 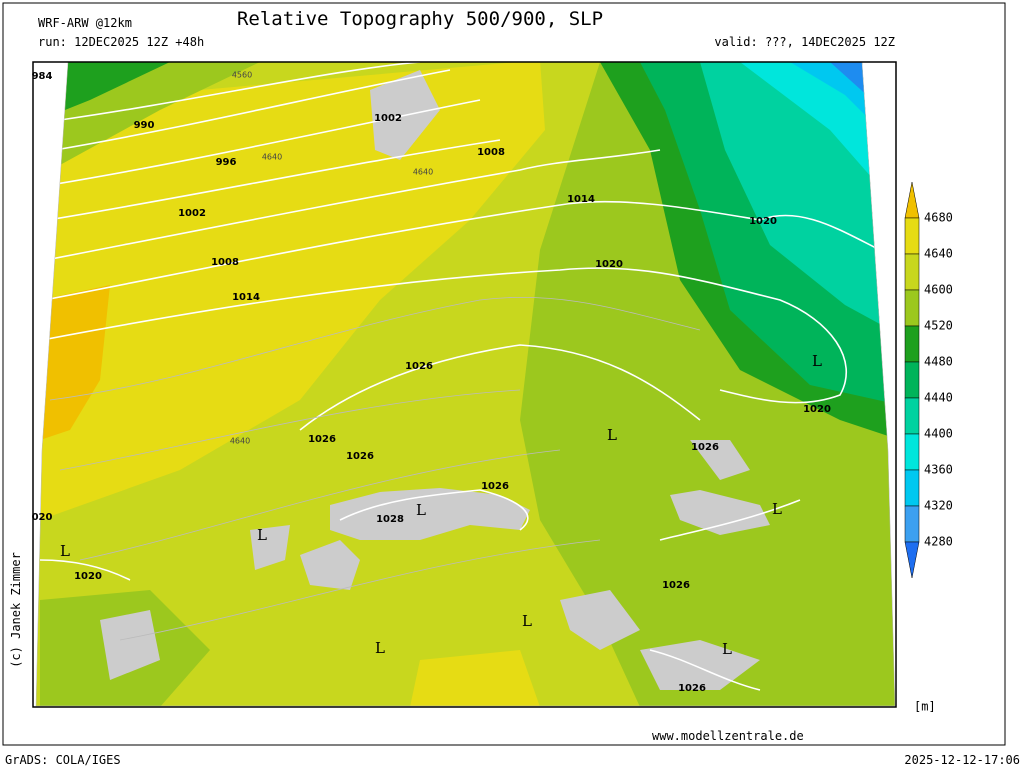 What do you see at coordinates (938, 506) in the screenshot?
I see `colorbar-label: 4320` at bounding box center [938, 506].